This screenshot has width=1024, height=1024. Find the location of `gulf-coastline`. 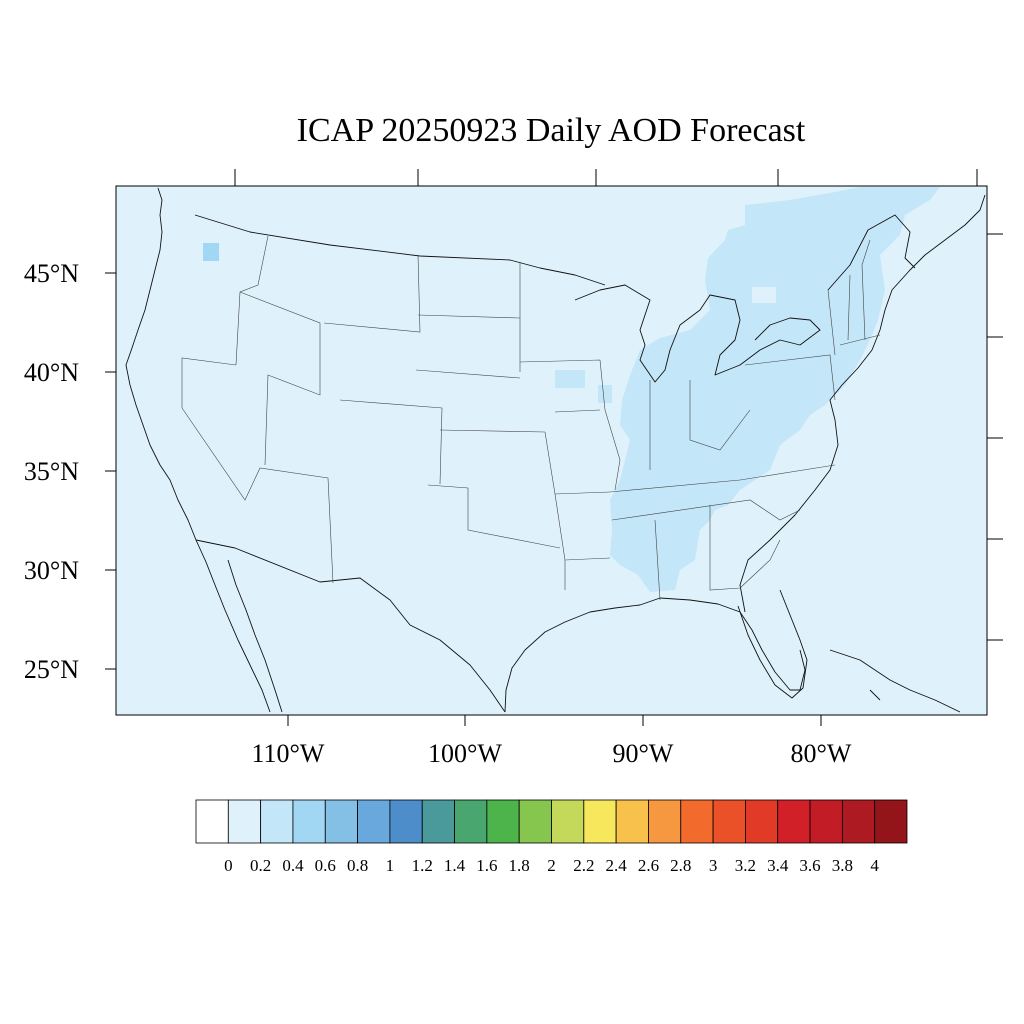

gulf-coastline is located at coordinates (655, 655).